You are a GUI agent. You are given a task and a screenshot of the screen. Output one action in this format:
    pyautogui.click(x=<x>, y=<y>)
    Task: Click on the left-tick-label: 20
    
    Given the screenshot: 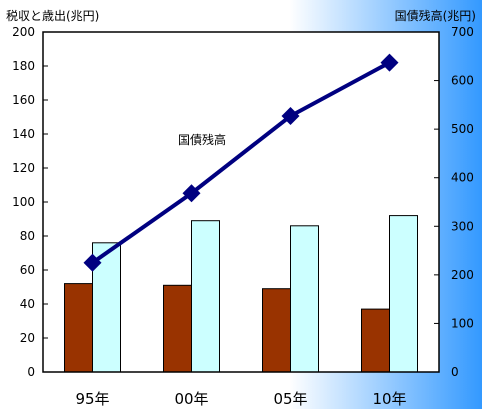 What is the action you would take?
    pyautogui.click(x=27, y=338)
    